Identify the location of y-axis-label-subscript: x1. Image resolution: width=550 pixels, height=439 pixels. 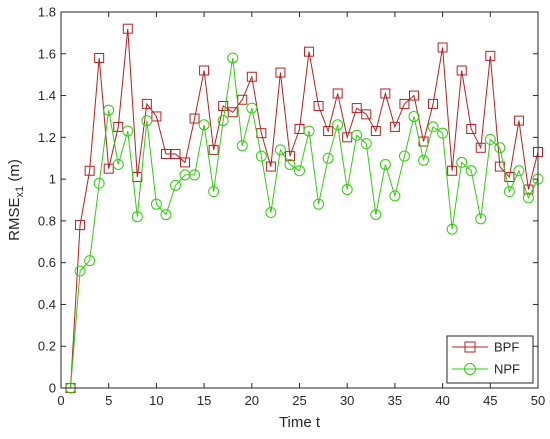
(20, 192).